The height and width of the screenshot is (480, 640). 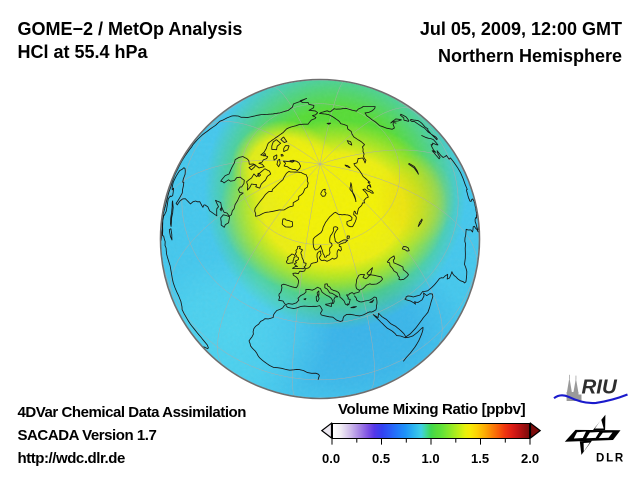 What do you see at coordinates (600, 387) in the screenshot?
I see `svg-text: RIU` at bounding box center [600, 387].